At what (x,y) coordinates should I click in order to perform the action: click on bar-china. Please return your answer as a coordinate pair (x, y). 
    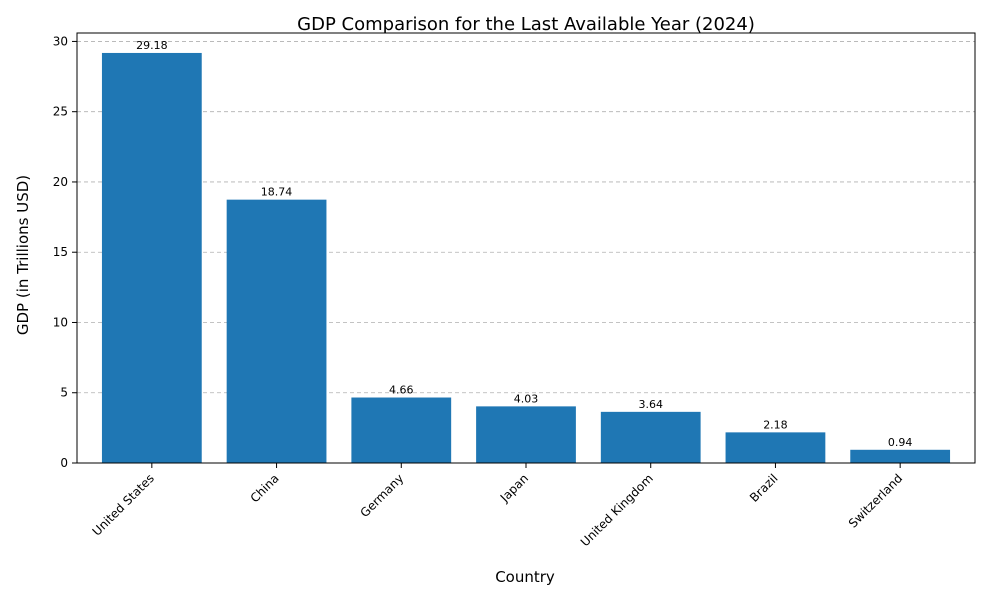
    Looking at the image, I should click on (276, 331).